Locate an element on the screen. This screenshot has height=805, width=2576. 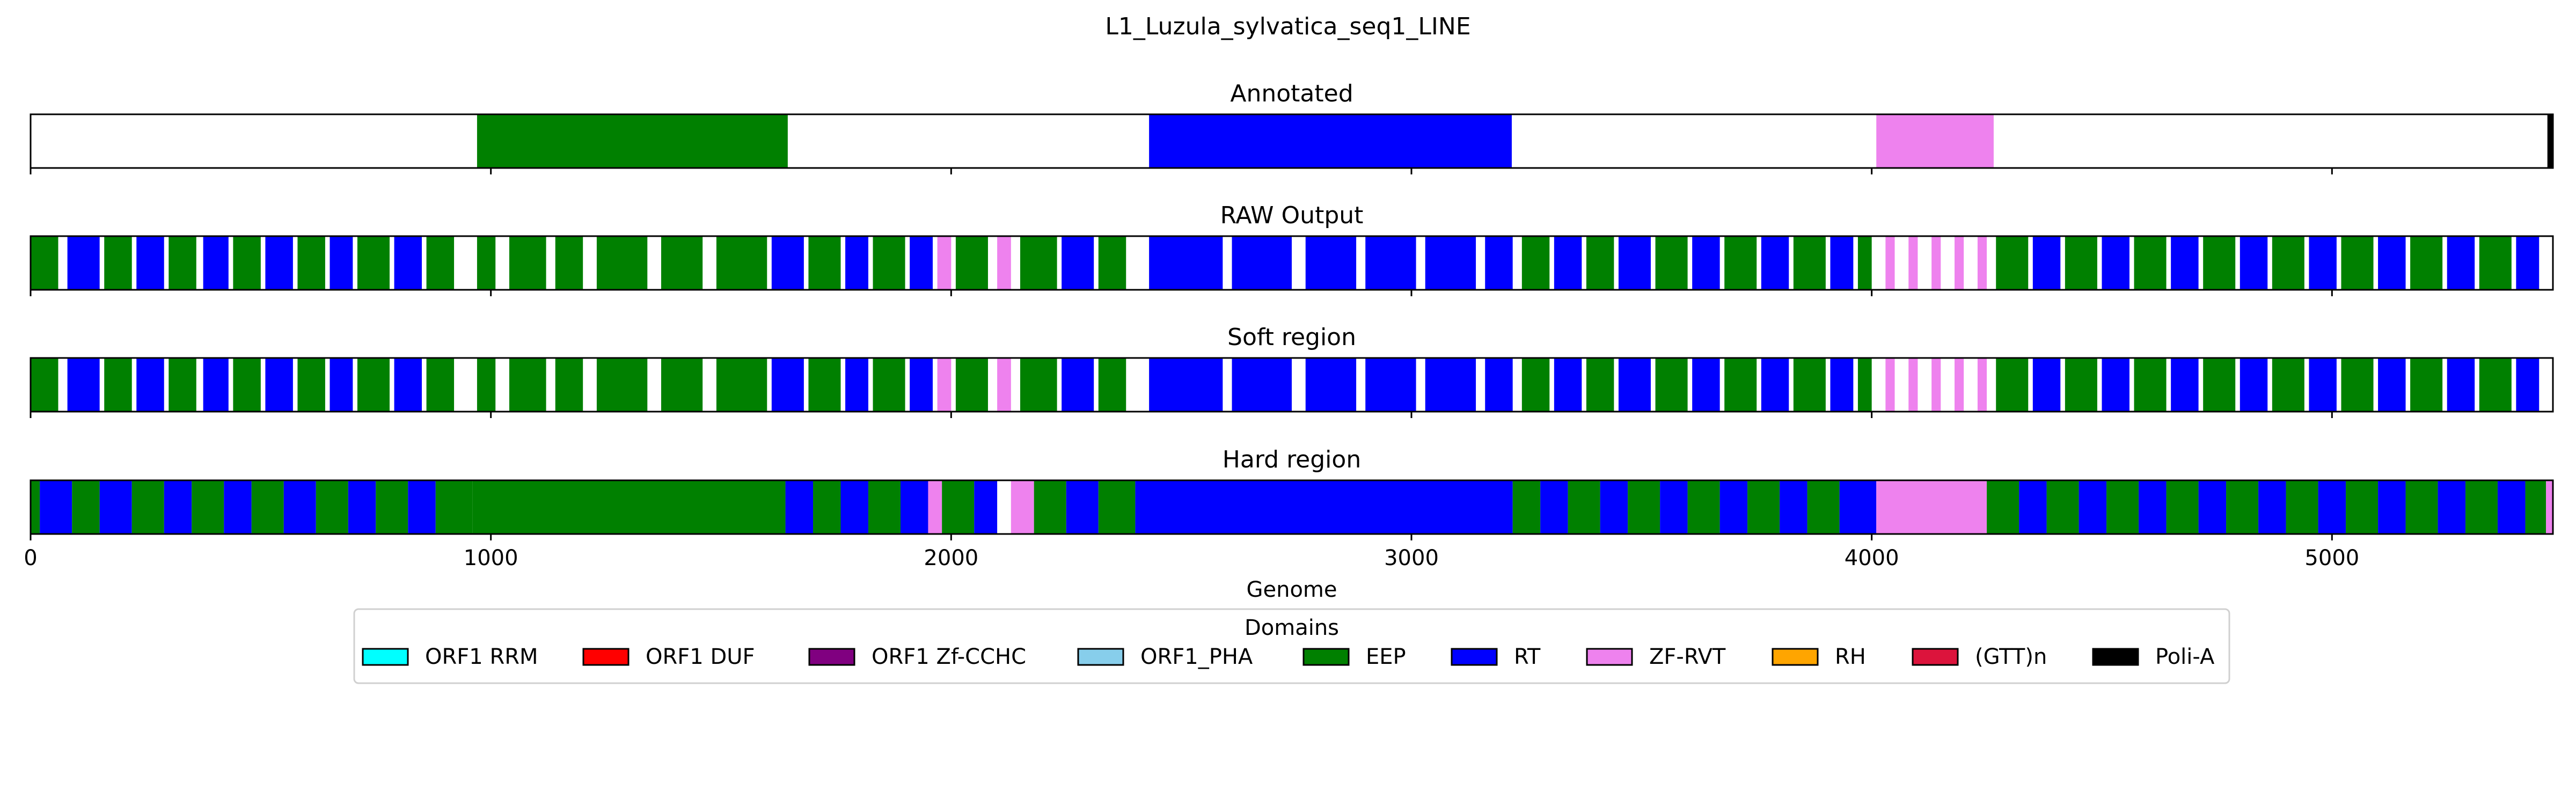
legend-entry-rh: RH is located at coordinates (1819, 657).